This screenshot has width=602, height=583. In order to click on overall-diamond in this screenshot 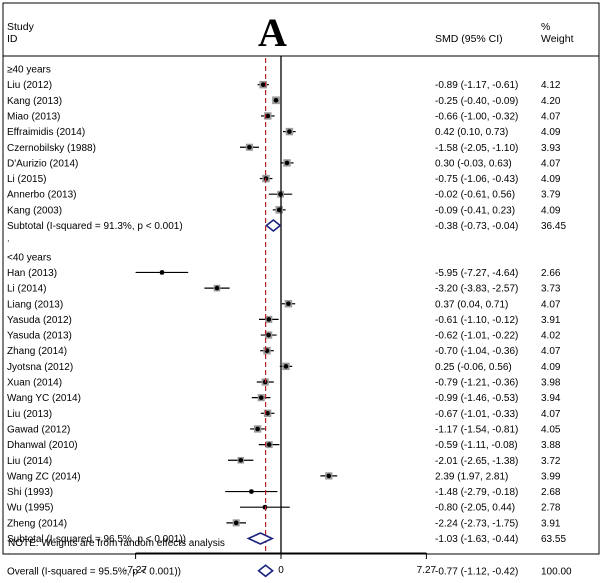, I will do `click(265, 571)`.